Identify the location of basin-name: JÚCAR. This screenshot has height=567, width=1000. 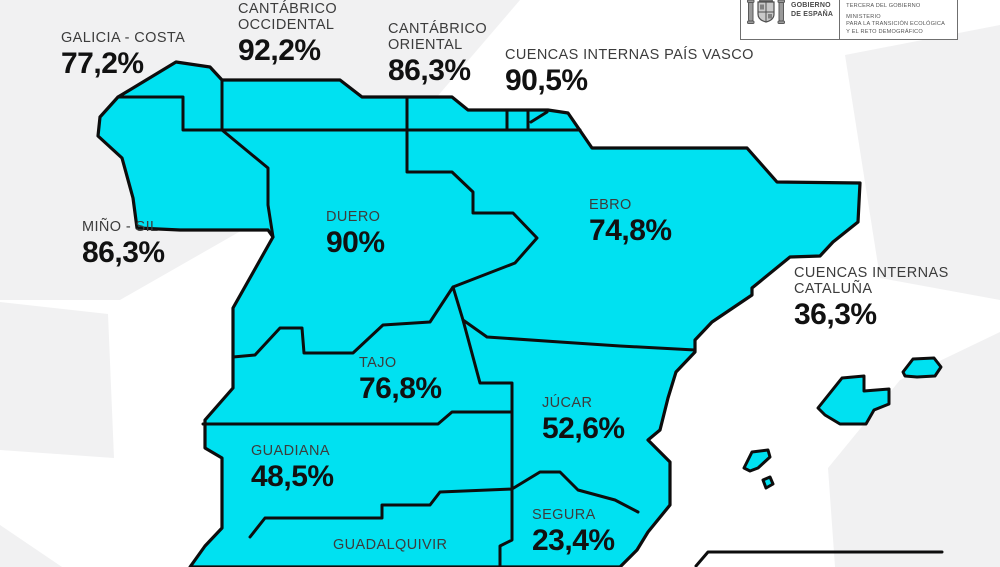
(567, 403).